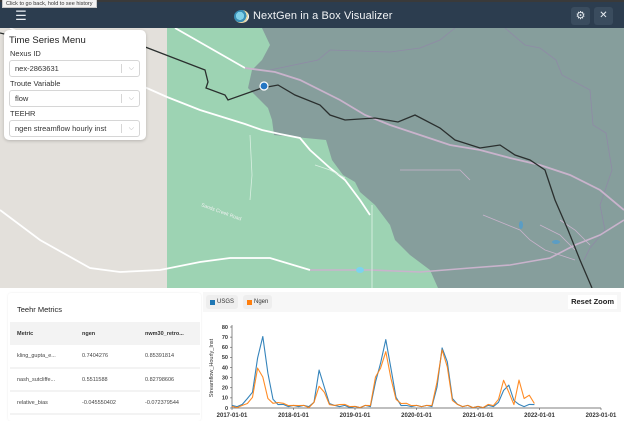  Describe the element at coordinates (74, 98) in the screenshot. I see `troute-variable-select: flow ⌵` at that location.